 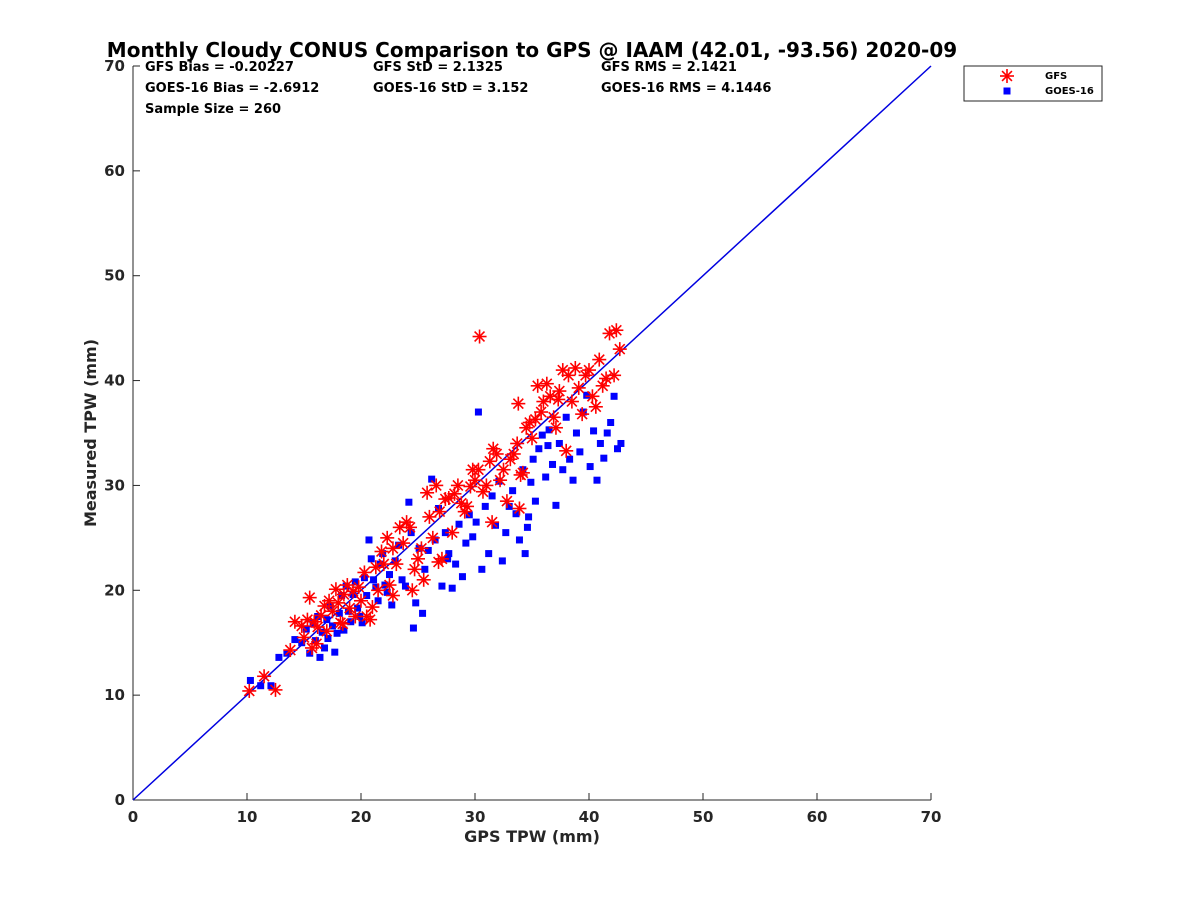 What do you see at coordinates (532, 836) in the screenshot?
I see `x-axis-label: GPS TPW (mm)` at bounding box center [532, 836].